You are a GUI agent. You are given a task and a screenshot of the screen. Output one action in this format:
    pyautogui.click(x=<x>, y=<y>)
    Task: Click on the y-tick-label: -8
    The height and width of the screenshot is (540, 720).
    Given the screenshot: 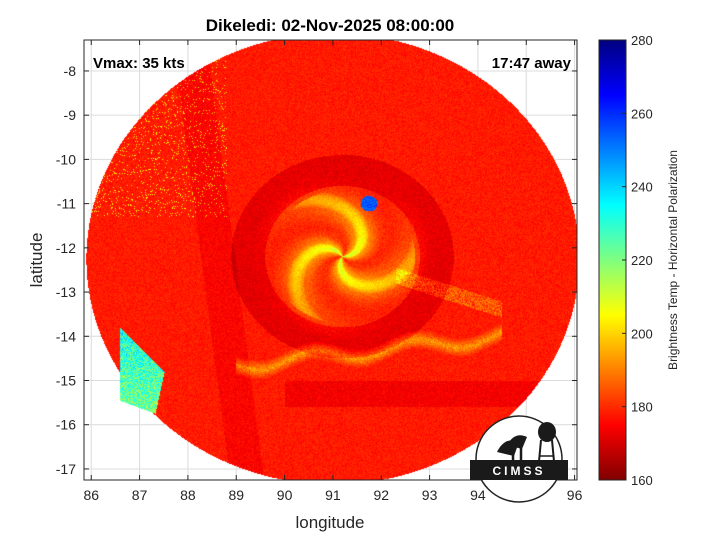 What is the action you would take?
    pyautogui.click(x=70, y=71)
    